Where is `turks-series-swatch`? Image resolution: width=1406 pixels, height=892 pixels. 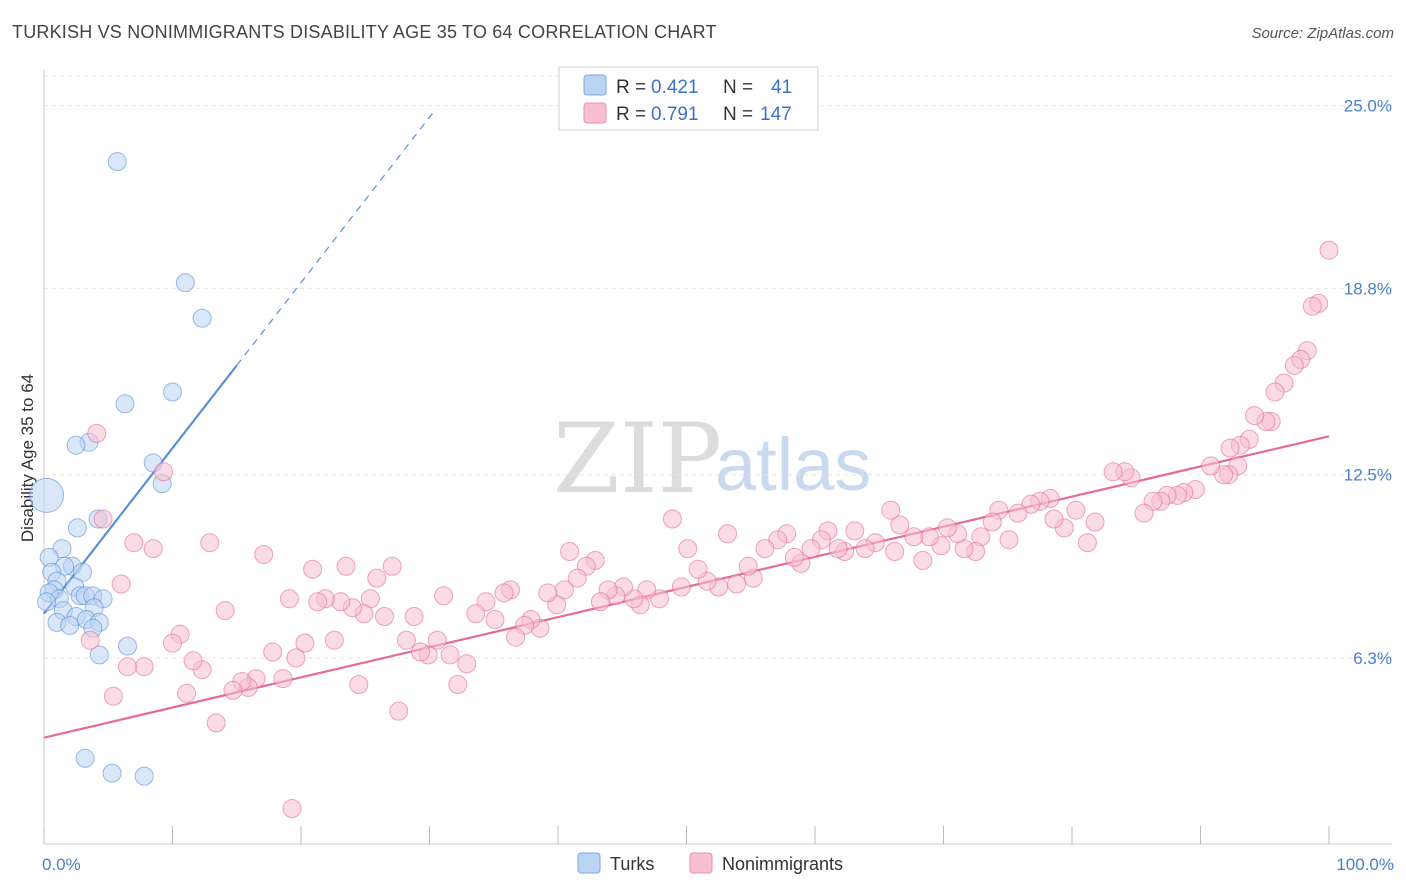 turks-series-swatch is located at coordinates (589, 863).